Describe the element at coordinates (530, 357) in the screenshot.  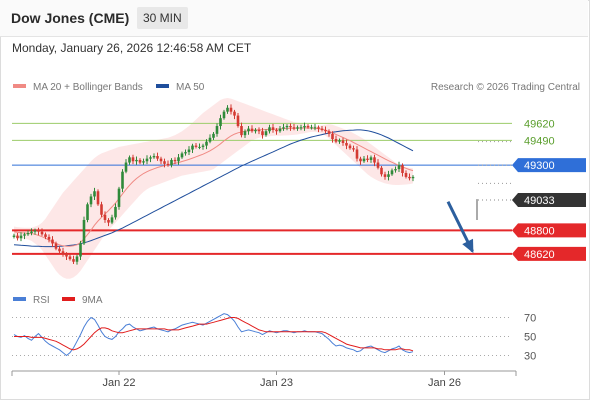
I see `rsi-tick-label: 30` at that location.